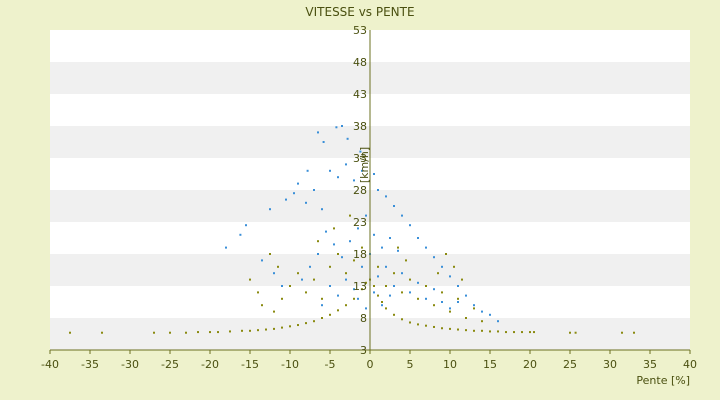  I want to click on x-tick-label: 30, so click(610, 364).